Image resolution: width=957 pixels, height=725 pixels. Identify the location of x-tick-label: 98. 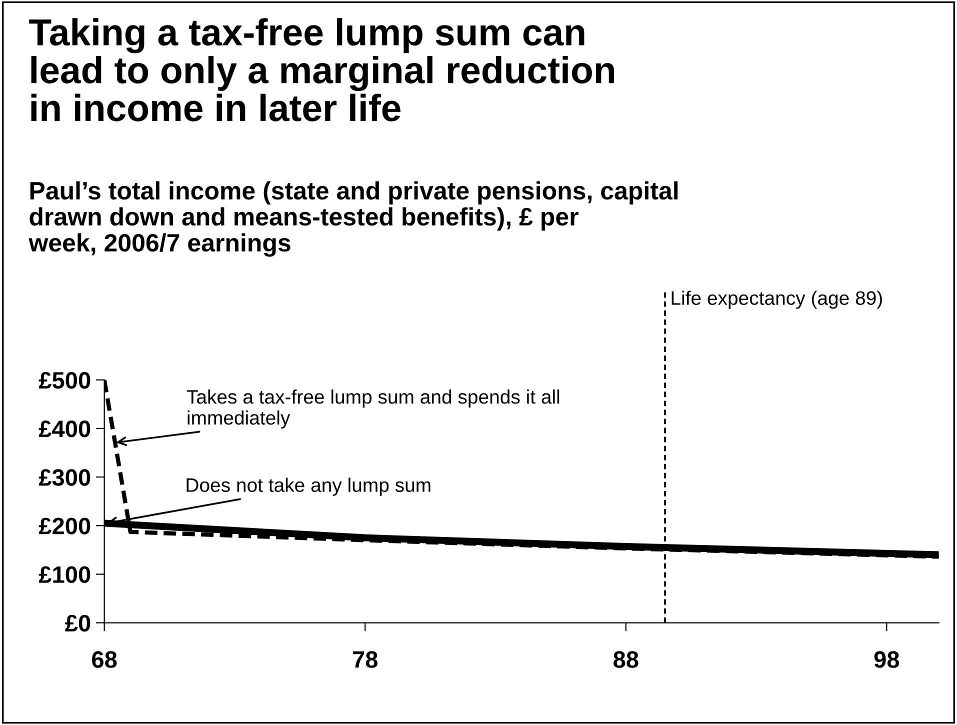
(887, 659).